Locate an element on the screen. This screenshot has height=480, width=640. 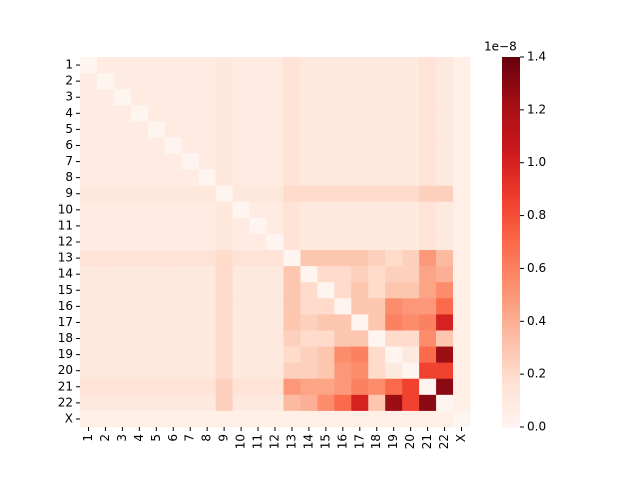
y-tick-label: 9 is located at coordinates (69, 193).